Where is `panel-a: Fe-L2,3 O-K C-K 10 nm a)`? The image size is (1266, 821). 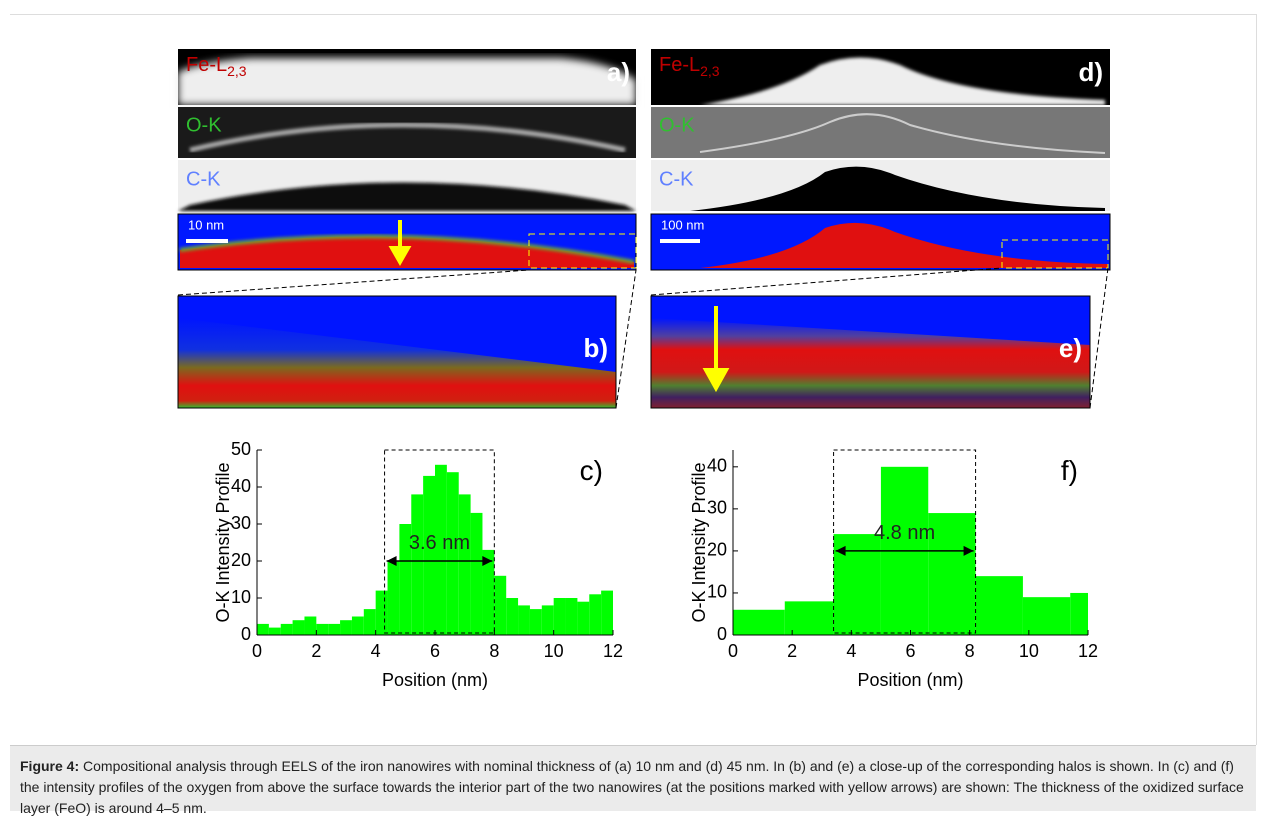 panel-a: Fe-L2,3 O-K C-K 10 nm a) is located at coordinates (407, 160).